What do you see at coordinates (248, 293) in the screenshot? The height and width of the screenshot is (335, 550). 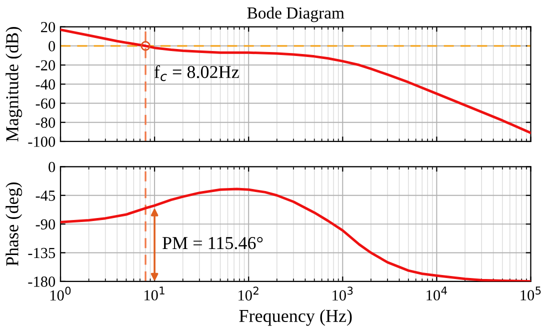 I see `x-tick-label: 10$^{2}$` at bounding box center [248, 293].